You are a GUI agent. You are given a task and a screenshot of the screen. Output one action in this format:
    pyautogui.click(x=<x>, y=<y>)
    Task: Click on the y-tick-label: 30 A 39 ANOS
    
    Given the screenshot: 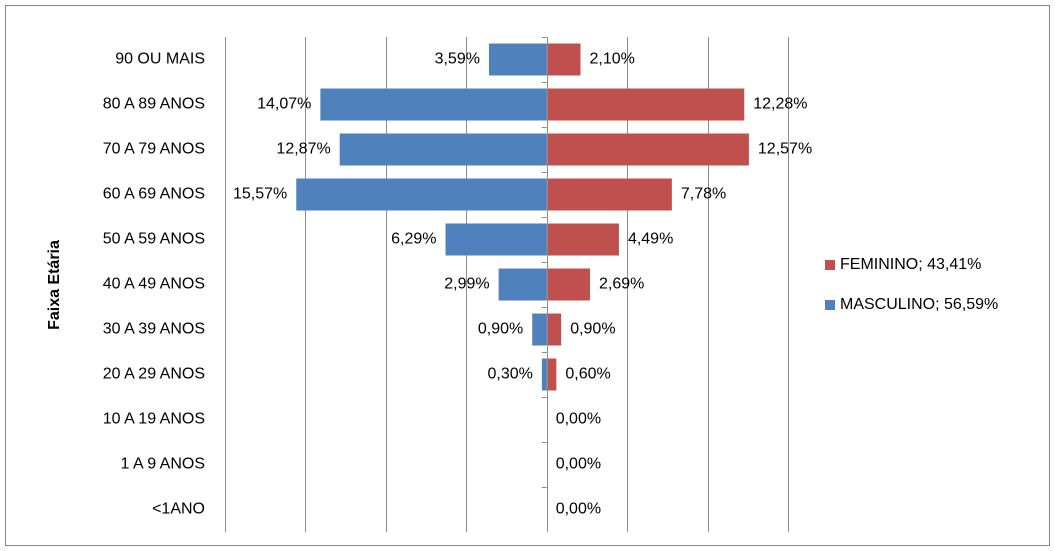 What is the action you would take?
    pyautogui.click(x=154, y=329)
    